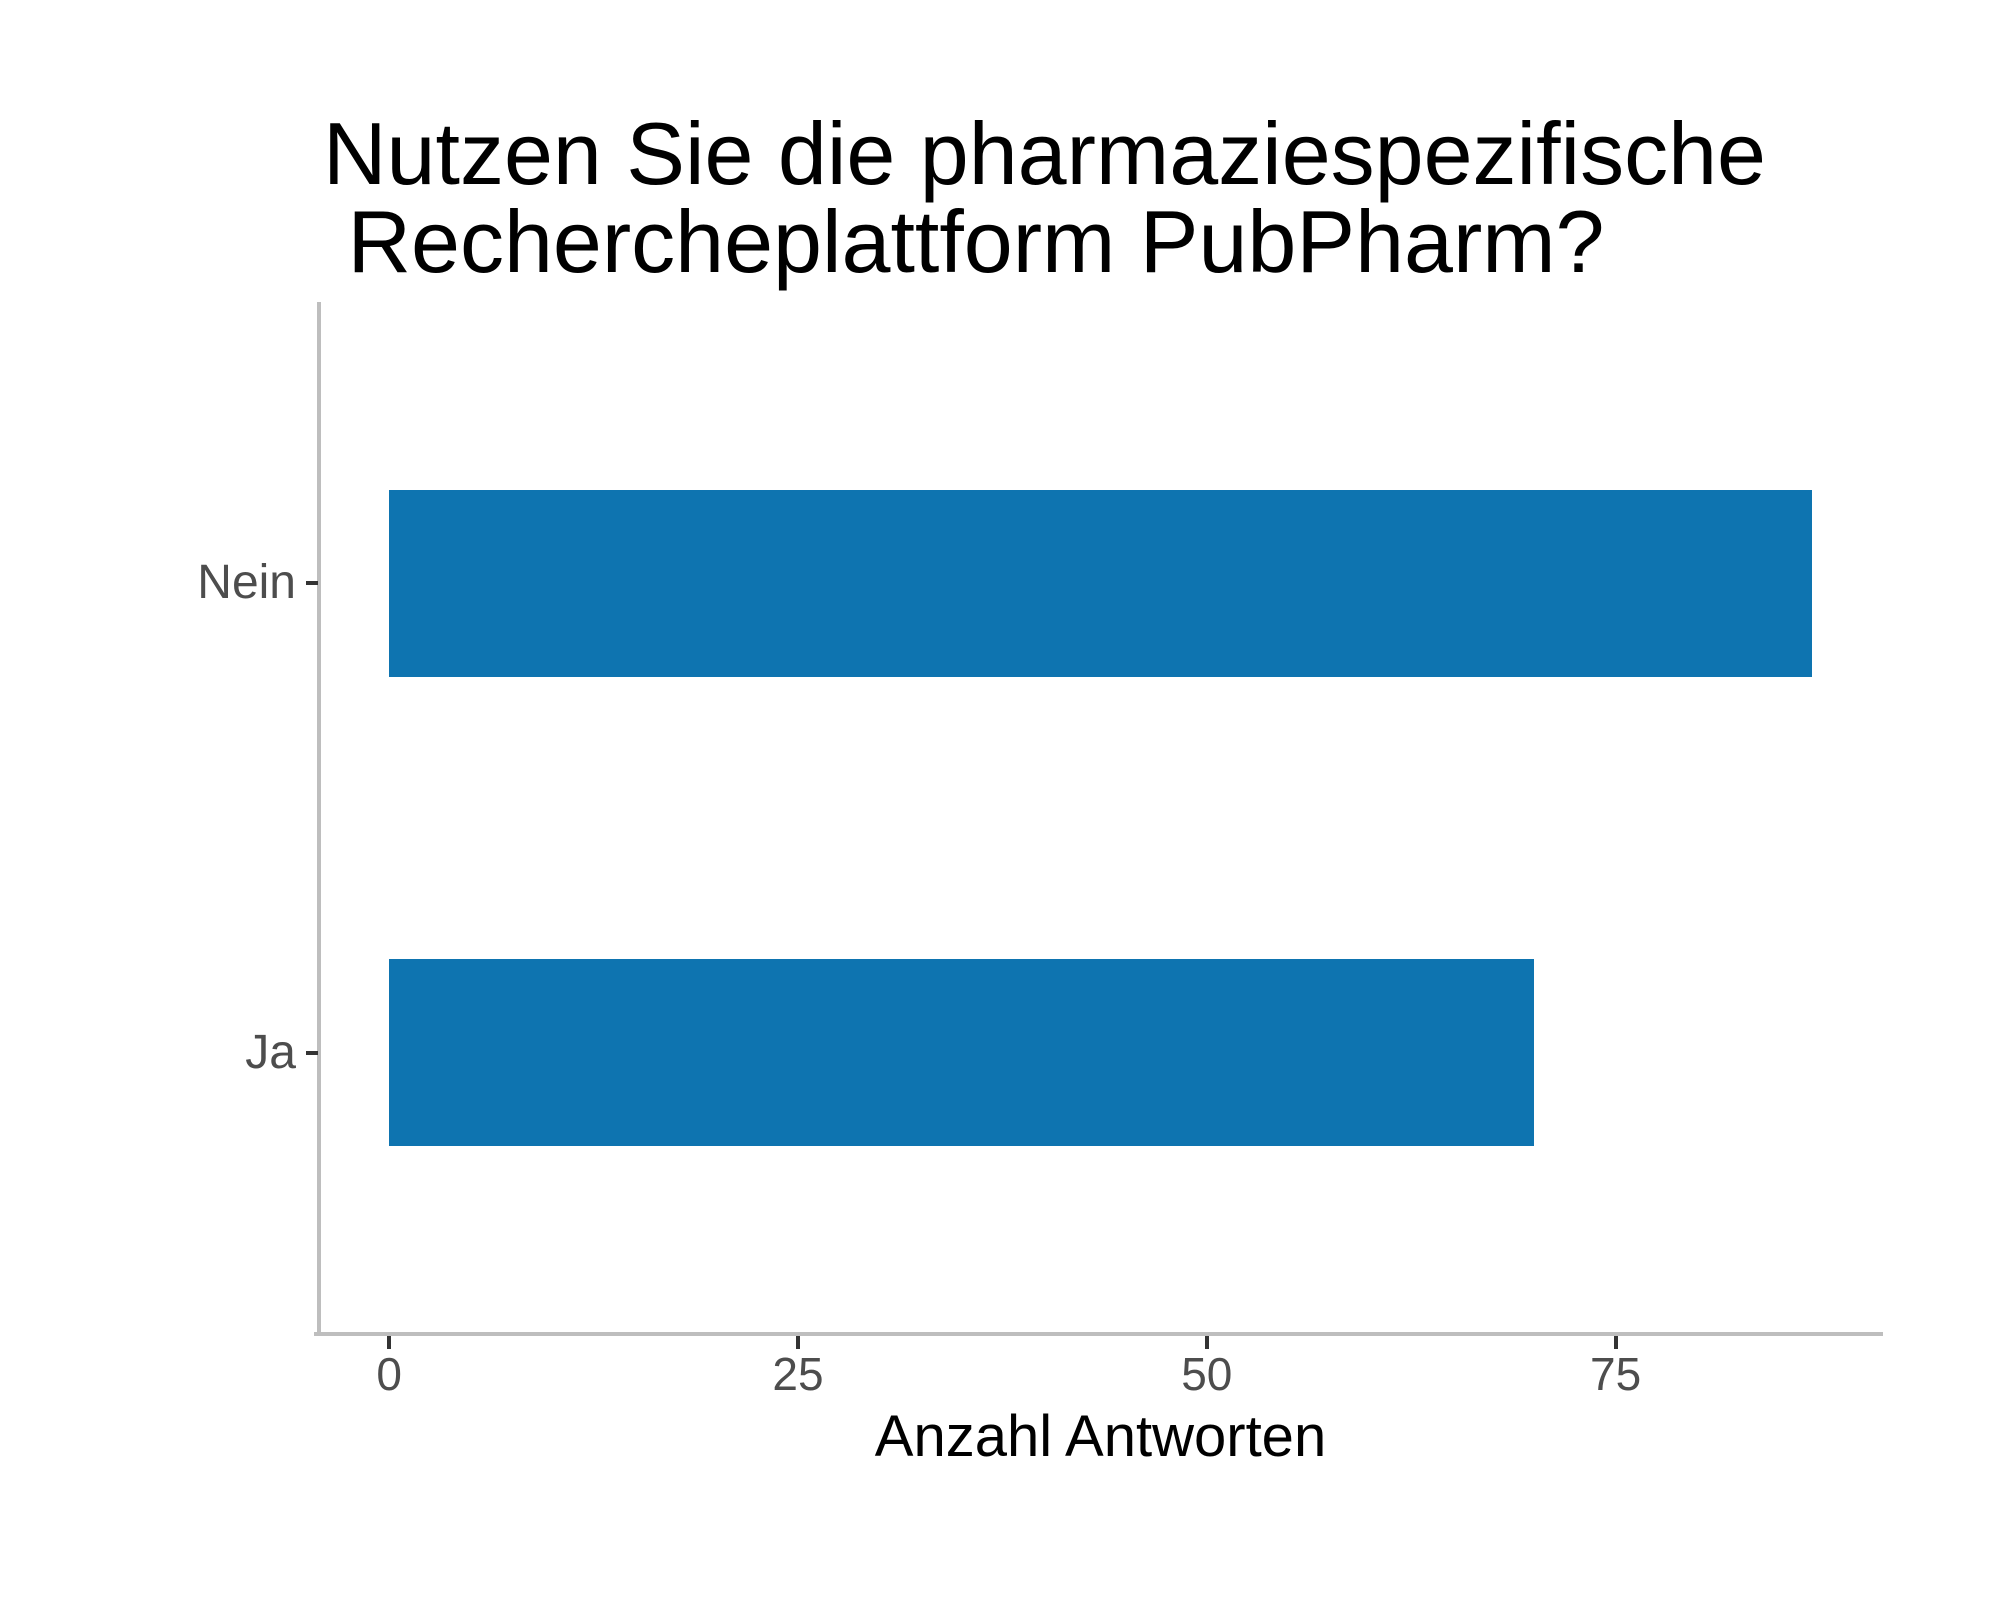  Describe the element at coordinates (312, 583) in the screenshot. I see `y-tick-nein` at that location.